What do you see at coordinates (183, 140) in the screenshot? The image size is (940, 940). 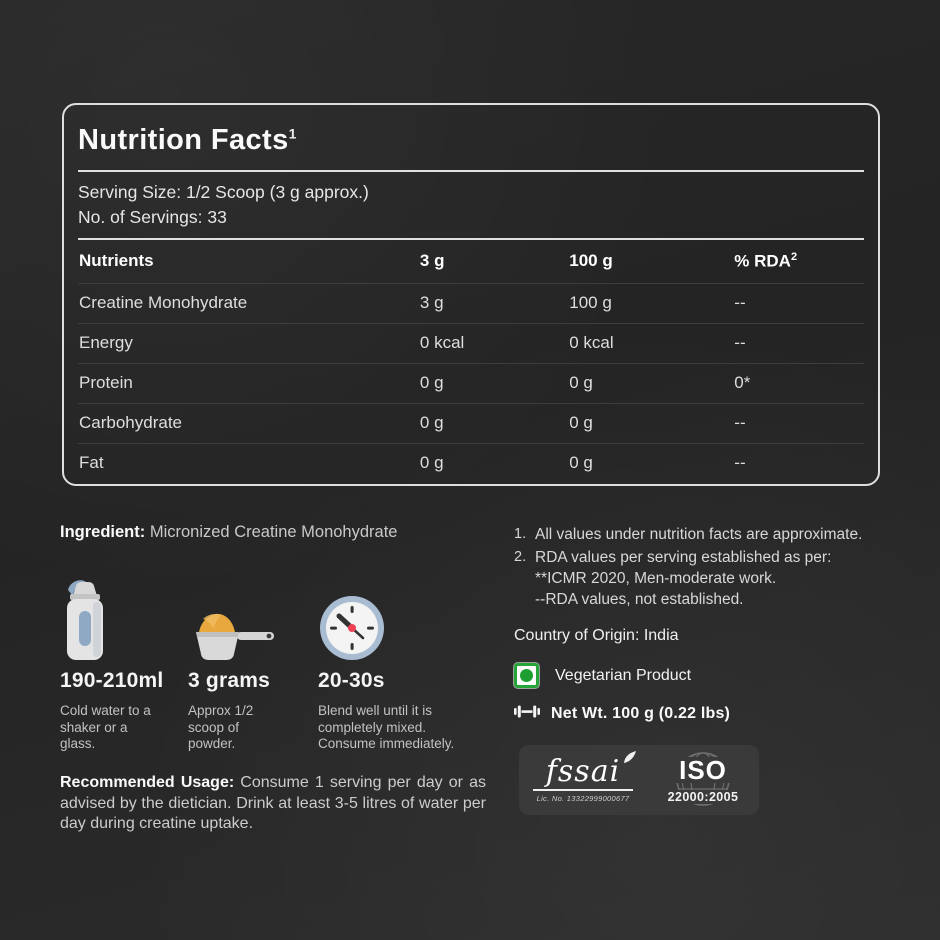 I see `panel-title-text: Nutrition Facts` at bounding box center [183, 140].